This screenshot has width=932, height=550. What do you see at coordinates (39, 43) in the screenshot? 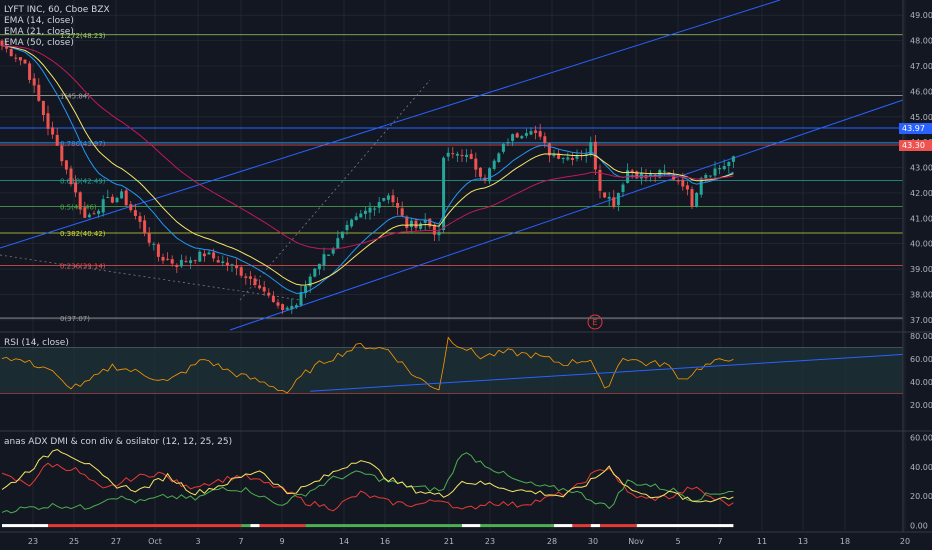
I see `ema50-legend: EMA (50, close)` at bounding box center [39, 43].